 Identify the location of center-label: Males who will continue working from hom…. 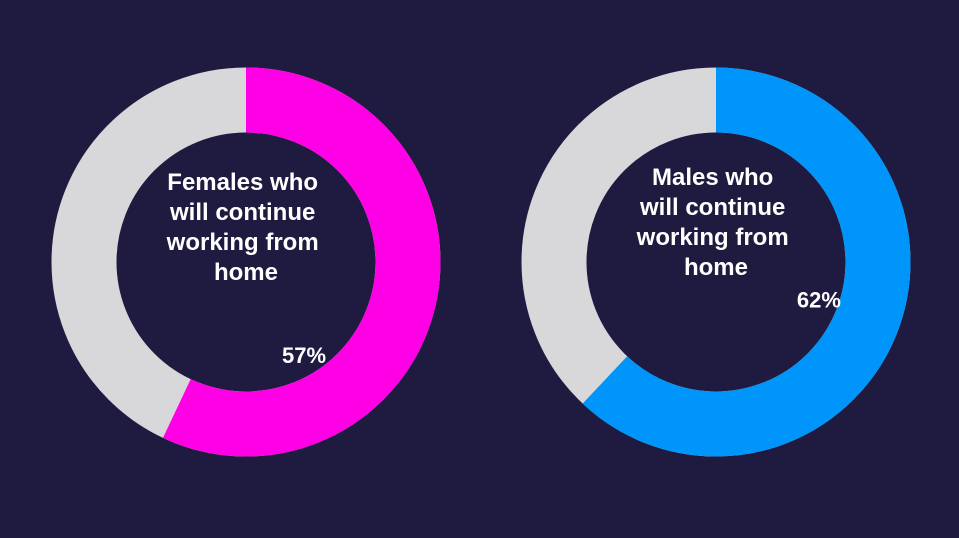
(715, 222).